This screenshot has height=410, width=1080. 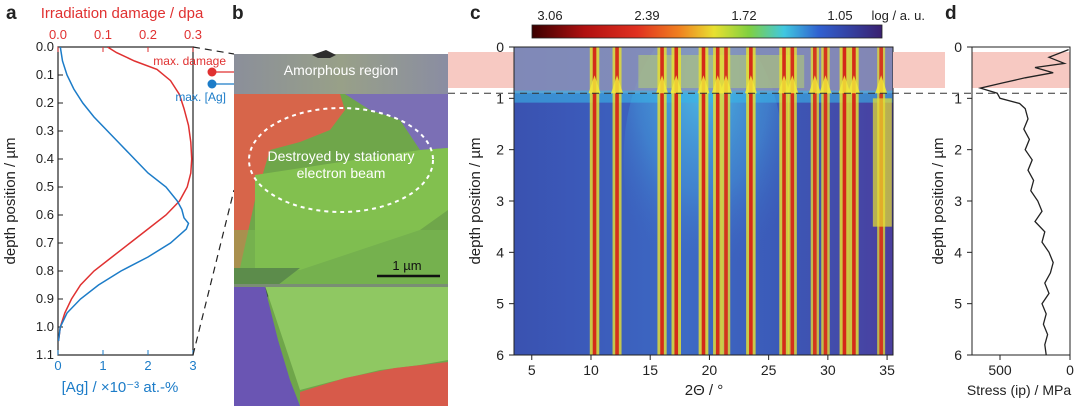 What do you see at coordinates (45, 46) in the screenshot?
I see `panel-a-ytick-label: 0.0` at bounding box center [45, 46].